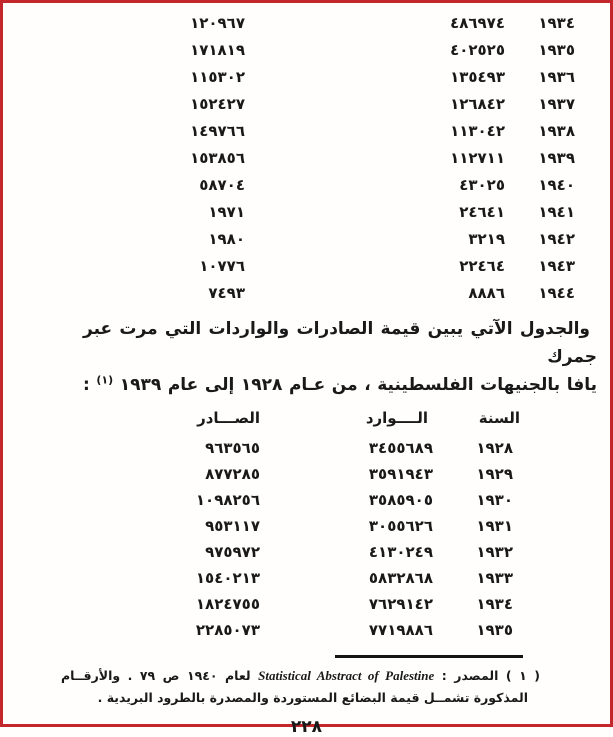  Describe the element at coordinates (217, 158) in the screenshot. I see `exports-value: ١٥٣٨٥٦` at that location.